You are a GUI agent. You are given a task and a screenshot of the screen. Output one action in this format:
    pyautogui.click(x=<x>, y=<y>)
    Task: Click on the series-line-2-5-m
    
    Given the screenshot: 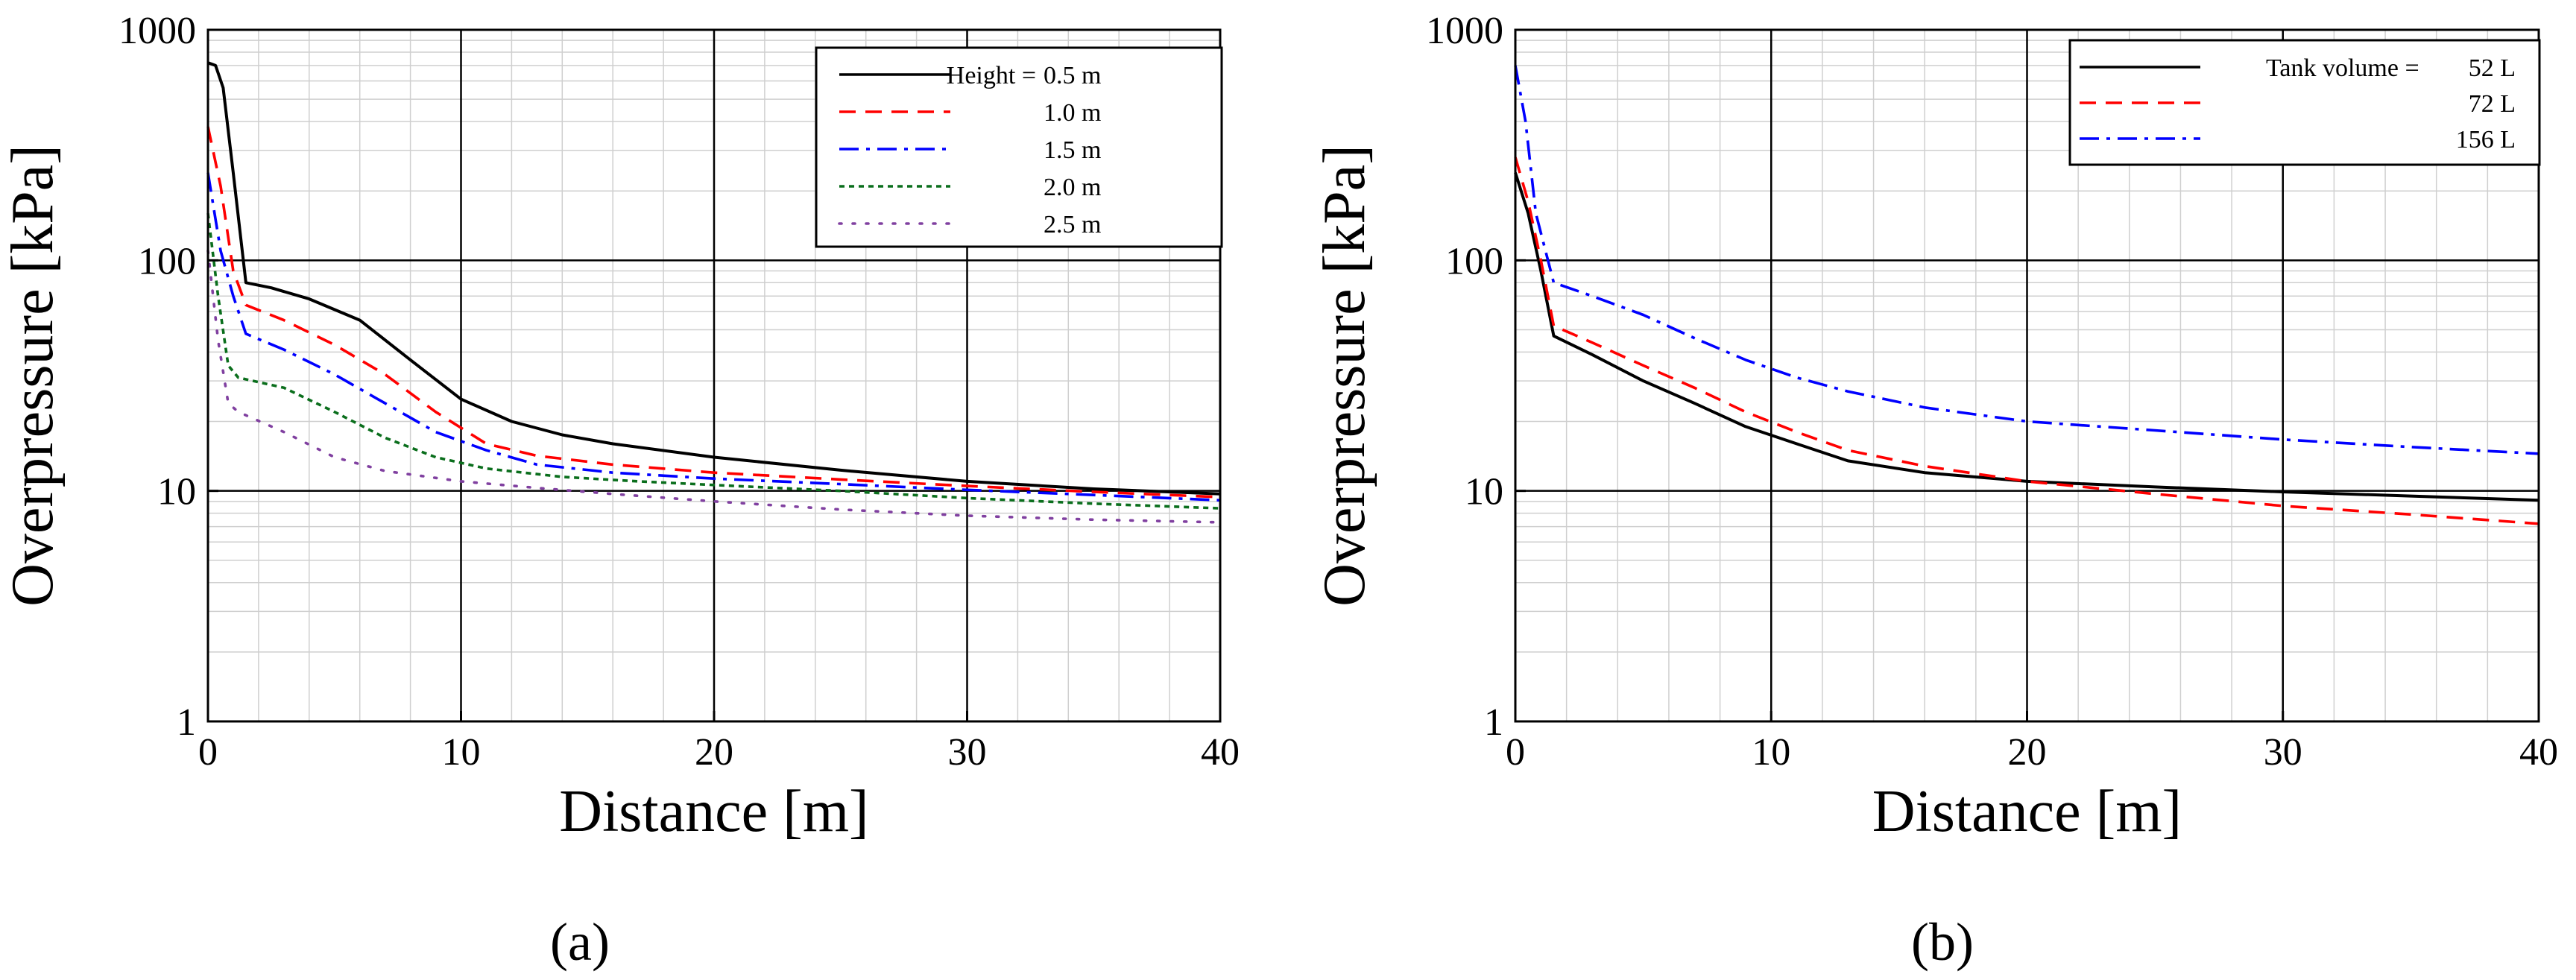 What is the action you would take?
    pyautogui.click(x=714, y=386)
    